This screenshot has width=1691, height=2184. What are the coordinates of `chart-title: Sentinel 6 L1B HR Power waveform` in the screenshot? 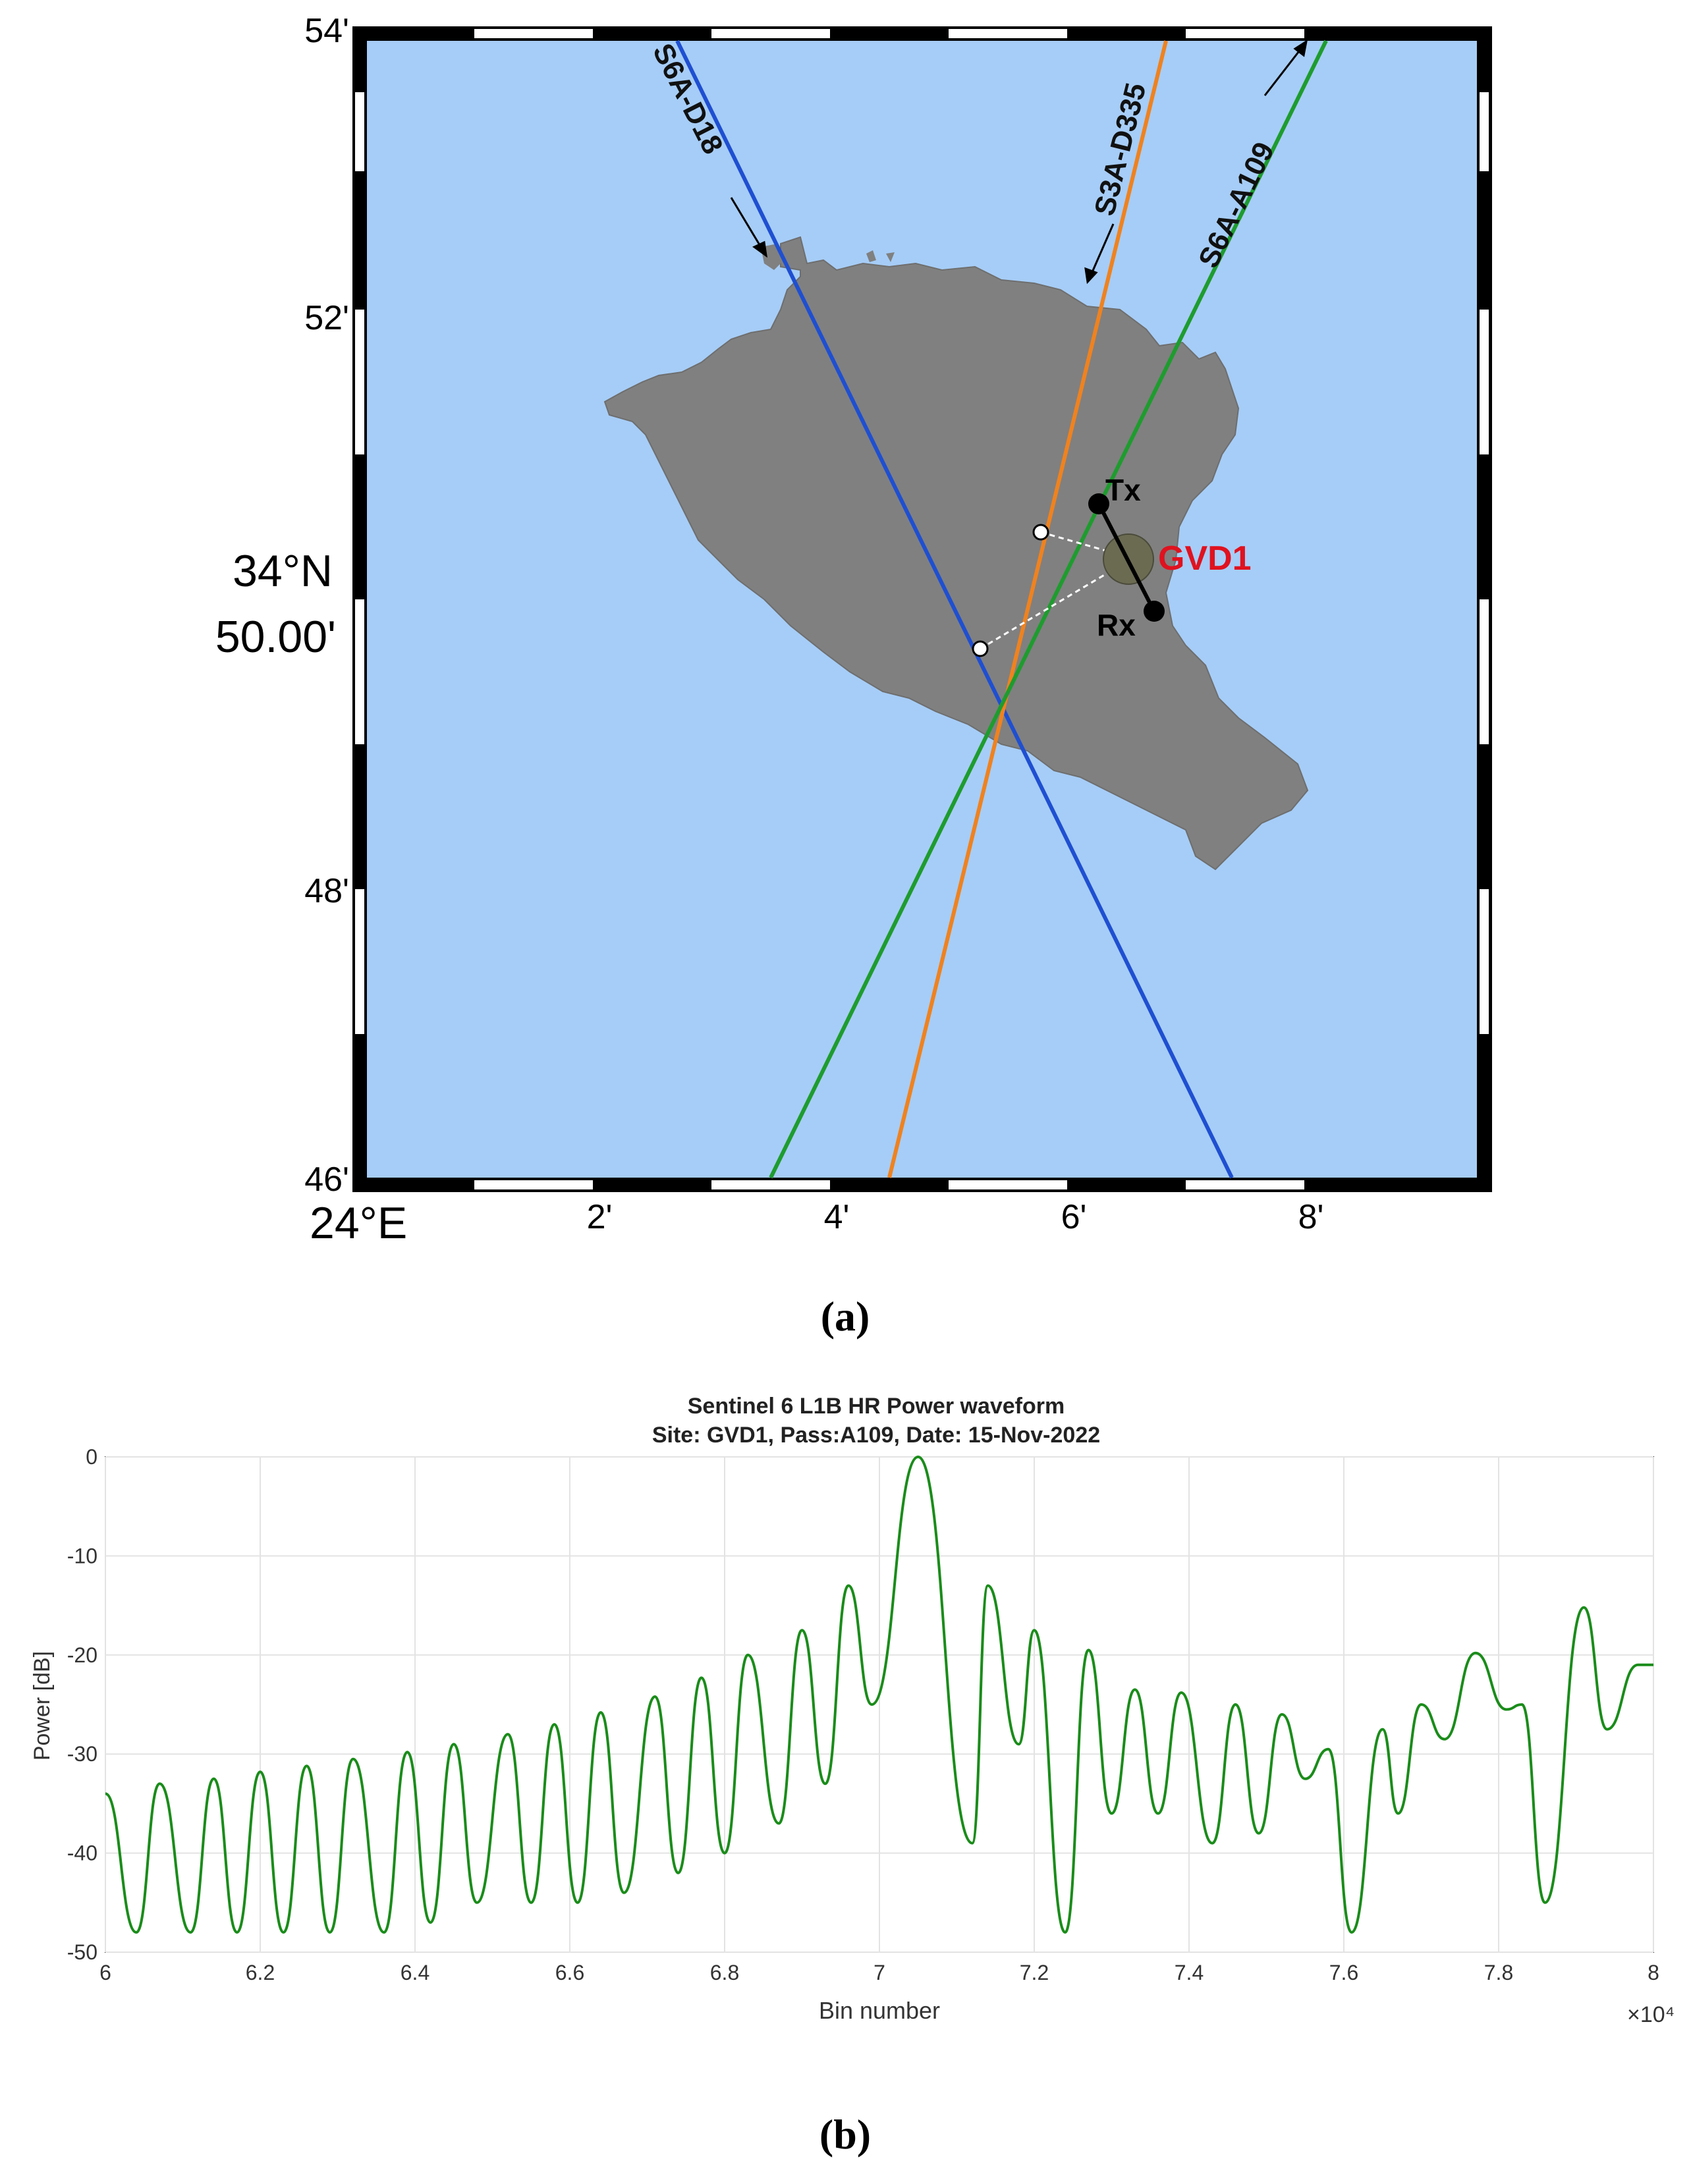 It's located at (876, 1406).